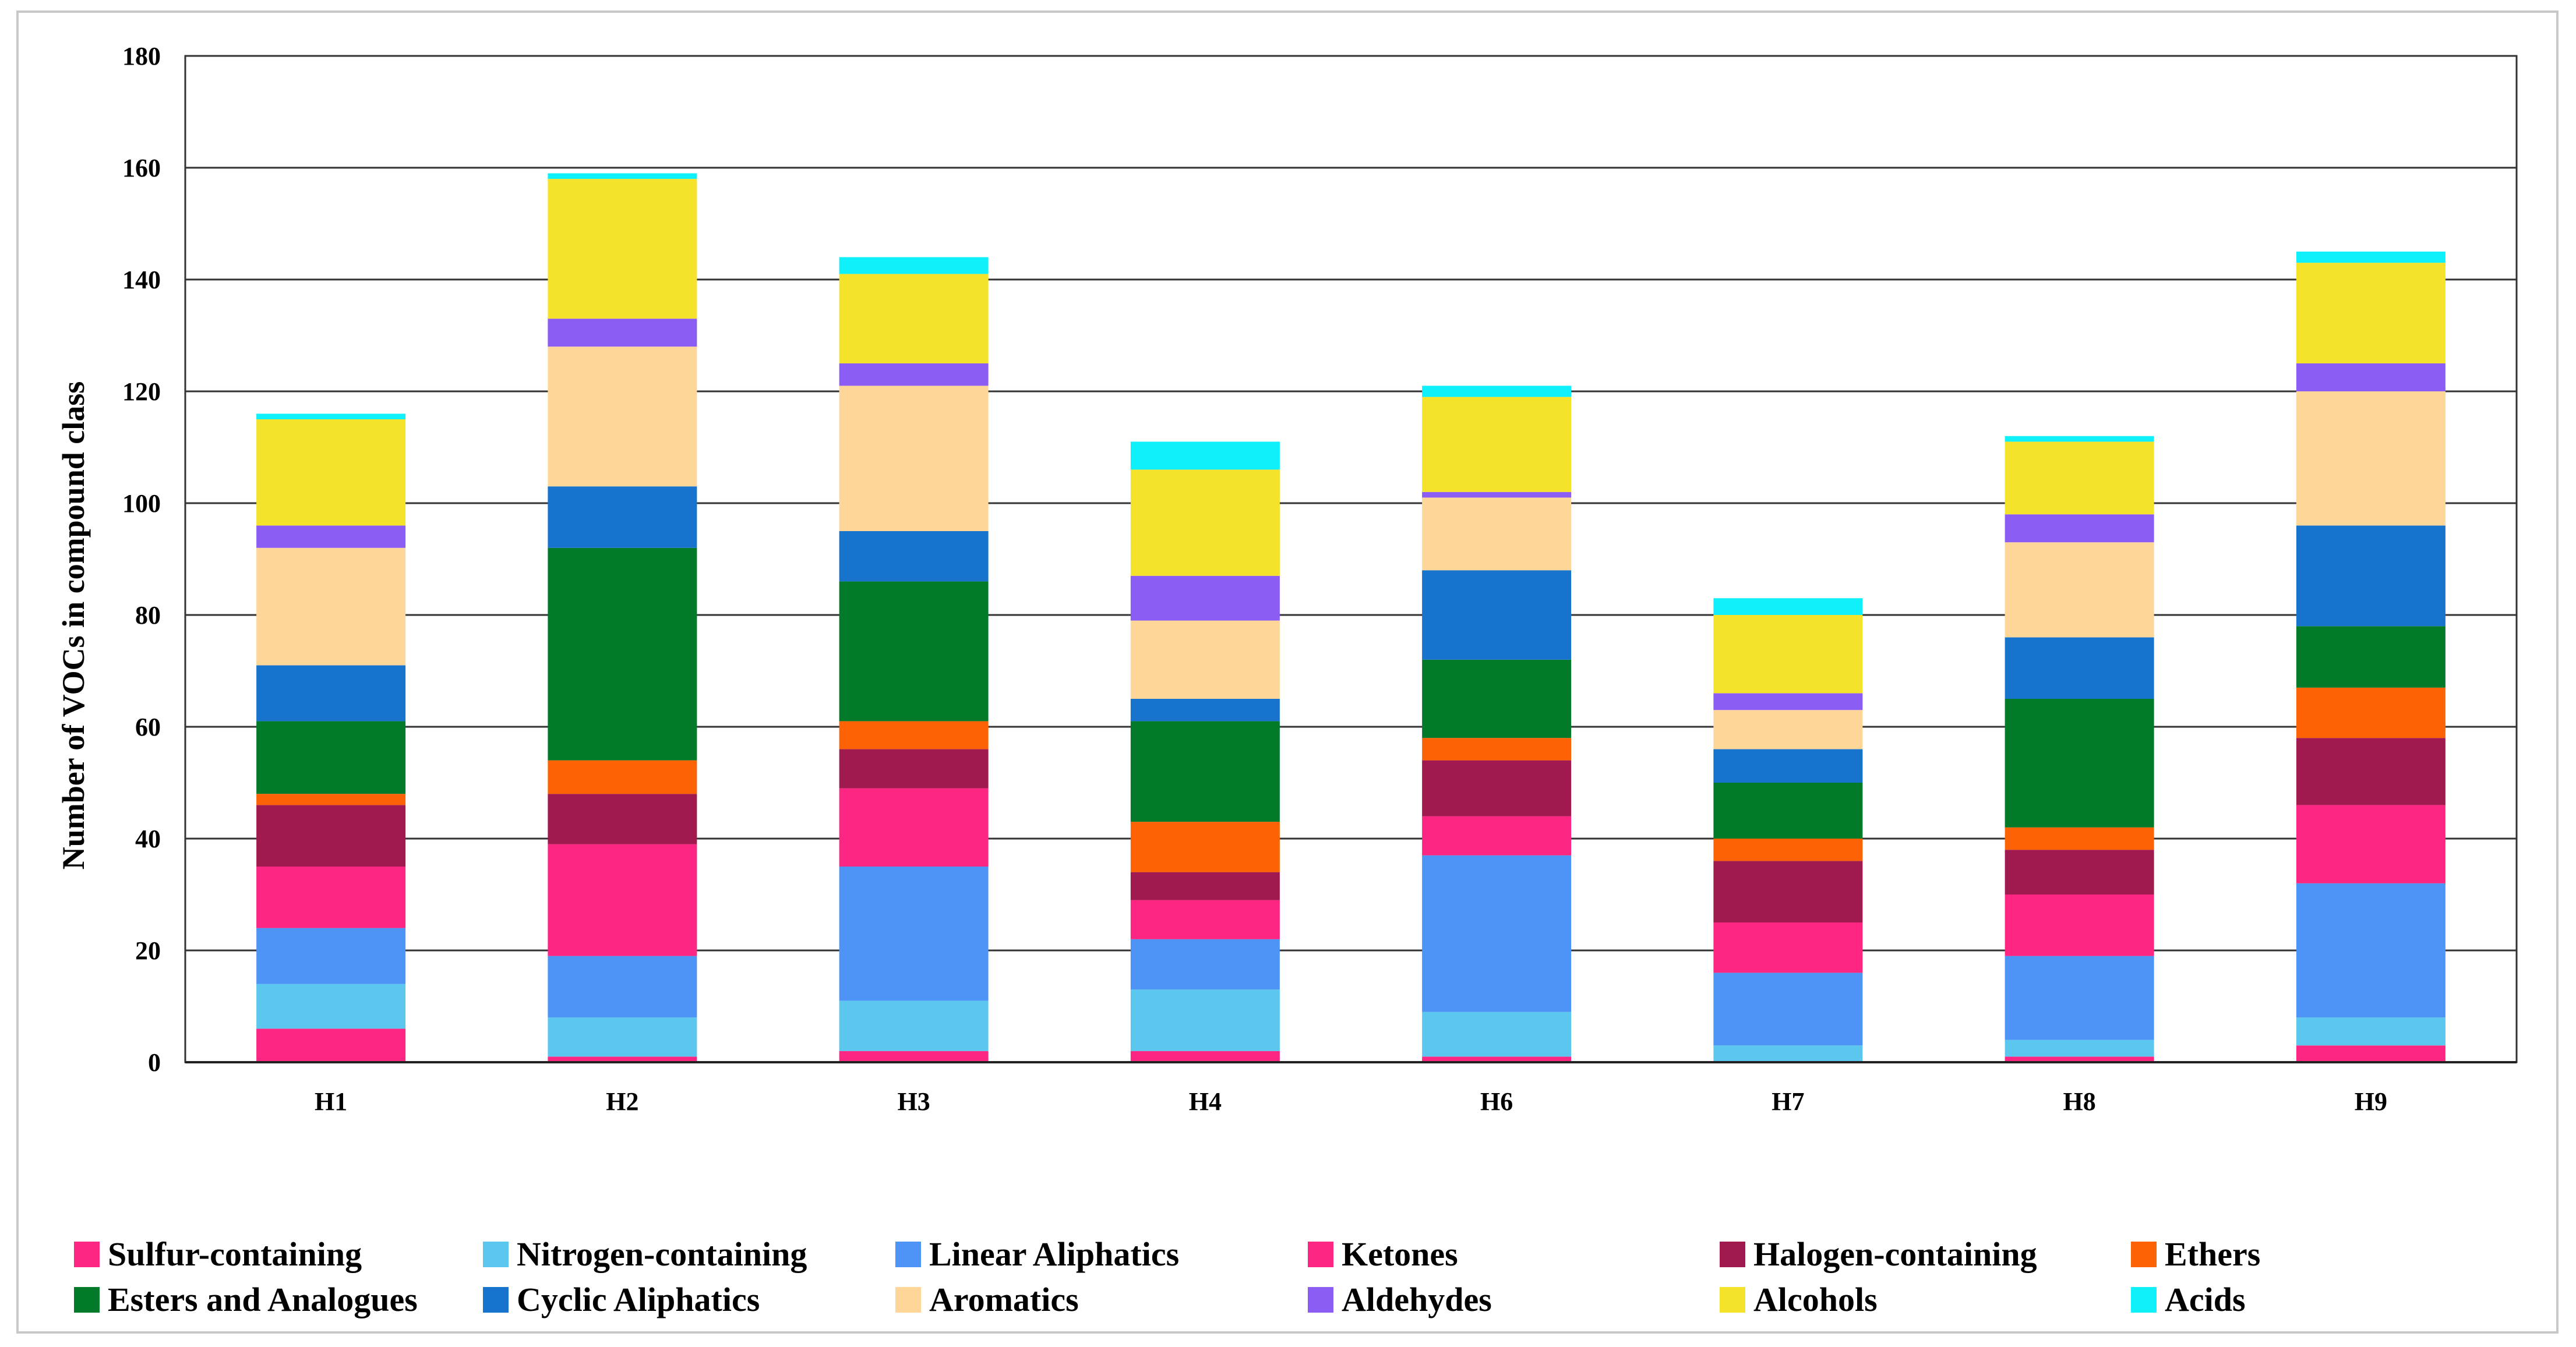 The image size is (2576, 1347). I want to click on y-tick-label: 160, so click(141, 168).